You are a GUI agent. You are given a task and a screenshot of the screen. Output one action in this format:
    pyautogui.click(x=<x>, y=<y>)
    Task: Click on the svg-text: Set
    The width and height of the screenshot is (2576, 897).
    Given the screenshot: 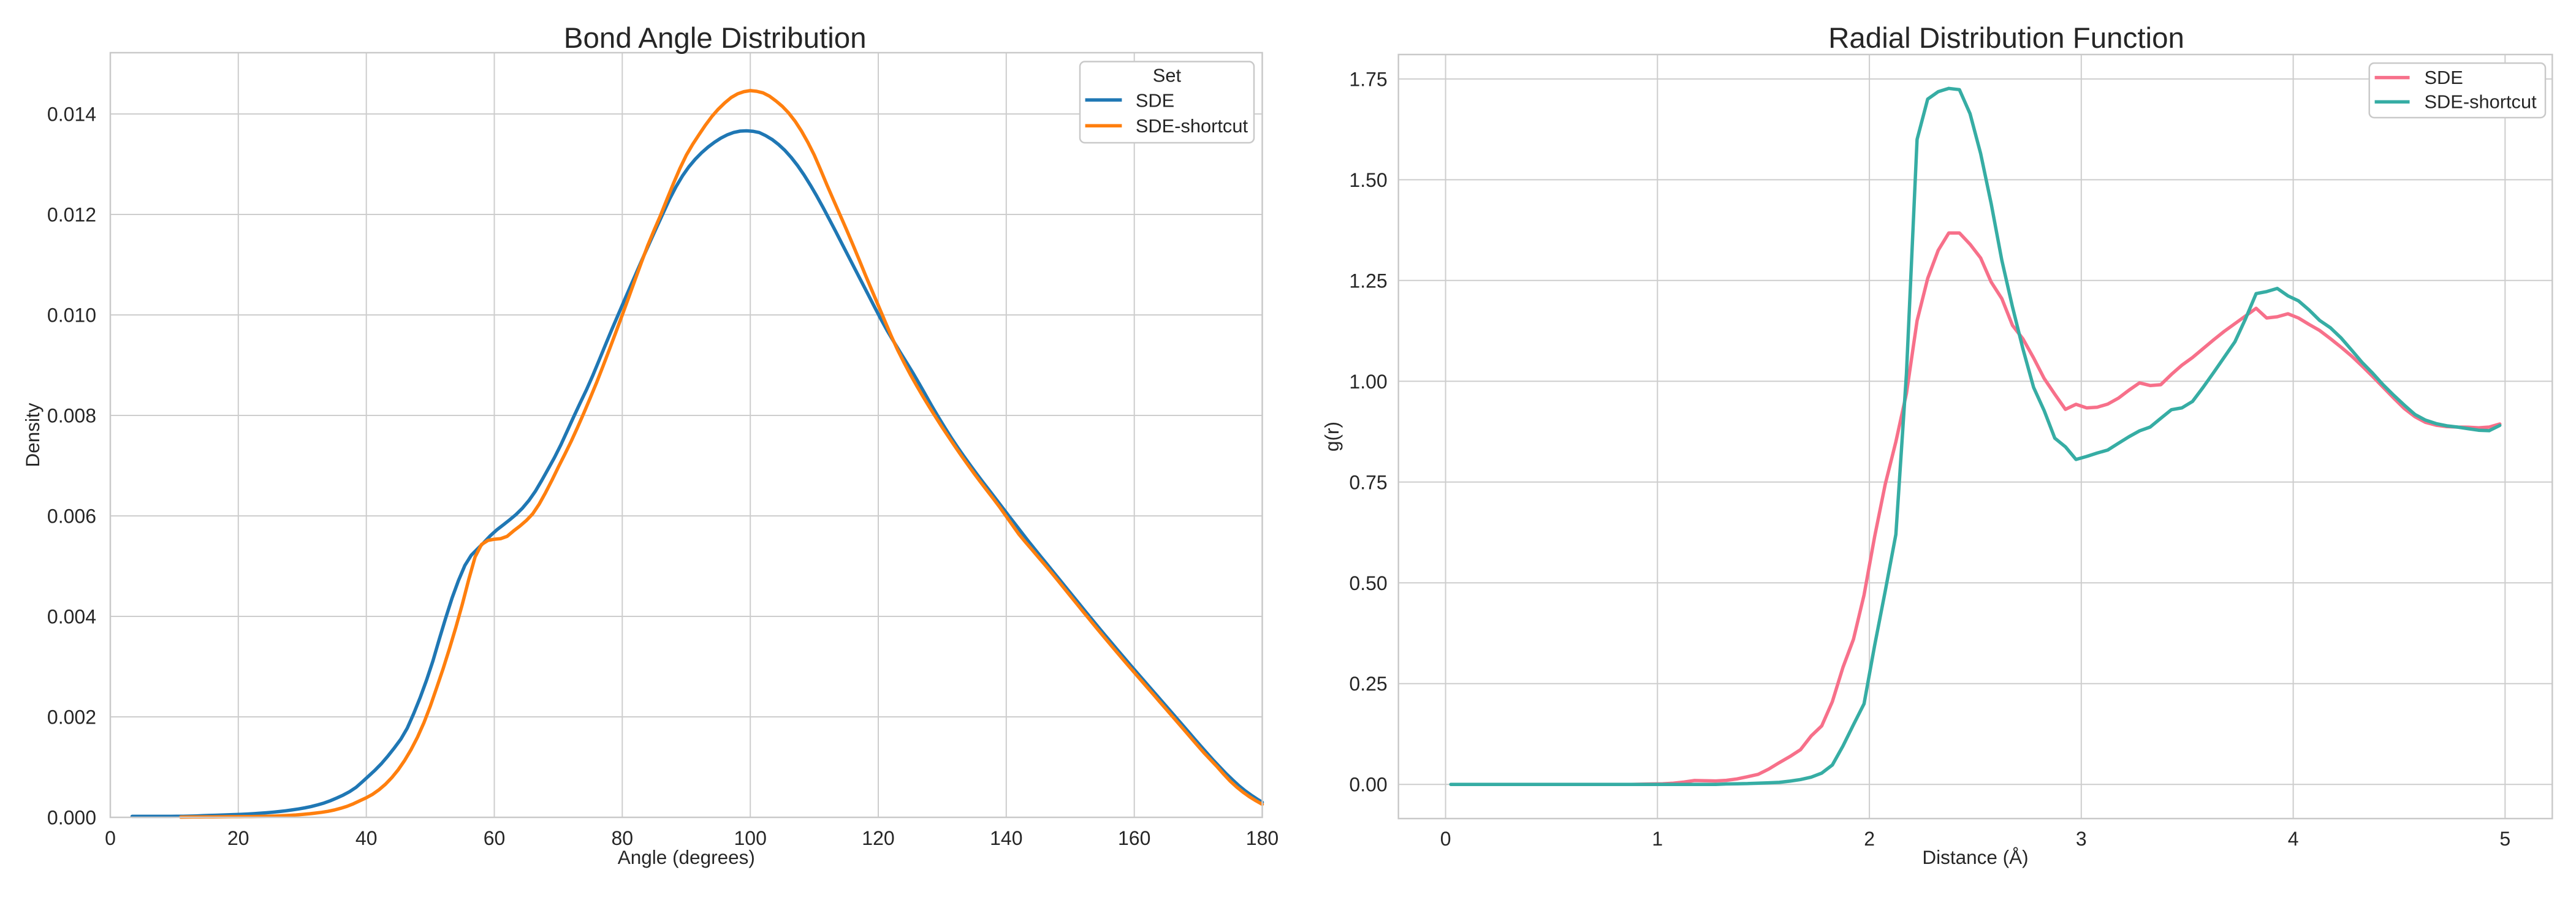 What is the action you would take?
    pyautogui.click(x=1167, y=76)
    